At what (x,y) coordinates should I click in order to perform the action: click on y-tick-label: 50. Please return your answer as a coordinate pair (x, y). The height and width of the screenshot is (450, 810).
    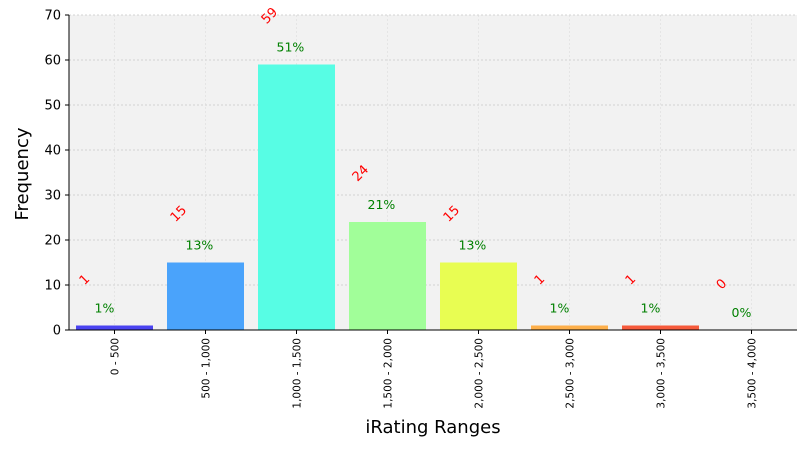
    Looking at the image, I should click on (52, 106).